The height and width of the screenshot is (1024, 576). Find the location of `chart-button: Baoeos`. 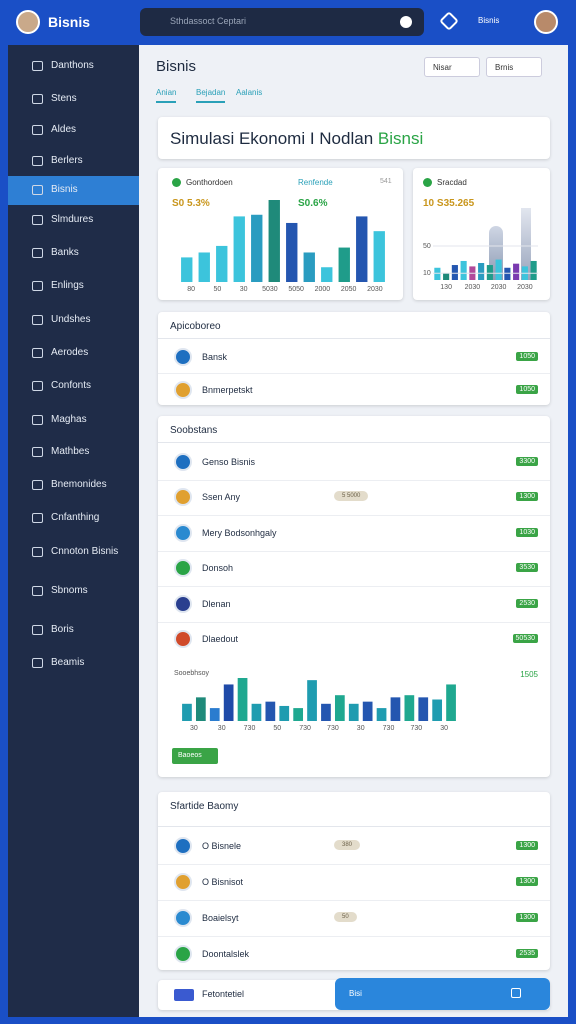

chart-button: Baoeos is located at coordinates (195, 756).